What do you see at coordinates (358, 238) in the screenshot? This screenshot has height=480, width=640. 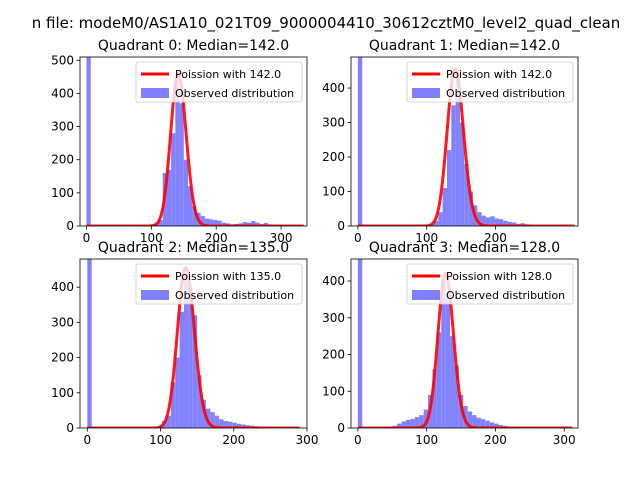 I see `x-tick-label: 0` at bounding box center [358, 238].